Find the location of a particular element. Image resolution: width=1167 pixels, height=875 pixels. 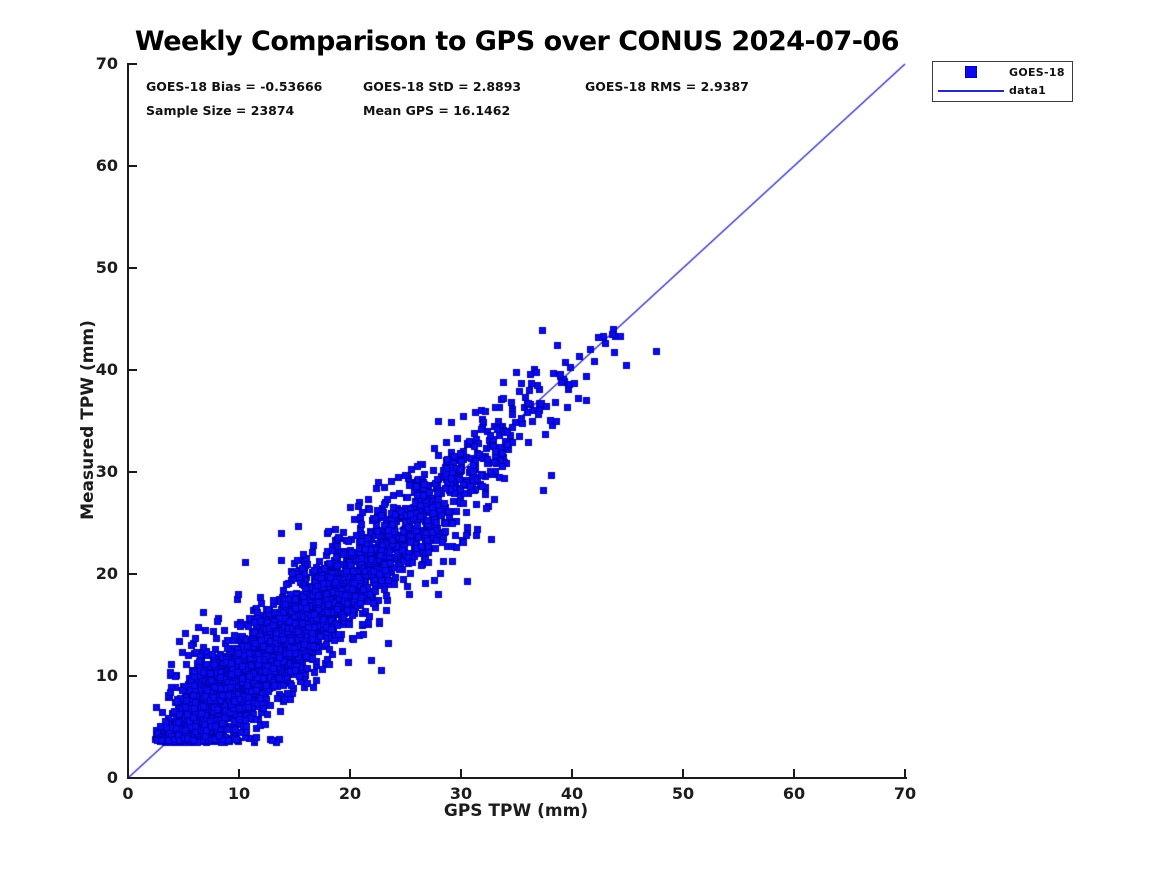

legend-entry-goes18: GOES-18 is located at coordinates (1002, 72).